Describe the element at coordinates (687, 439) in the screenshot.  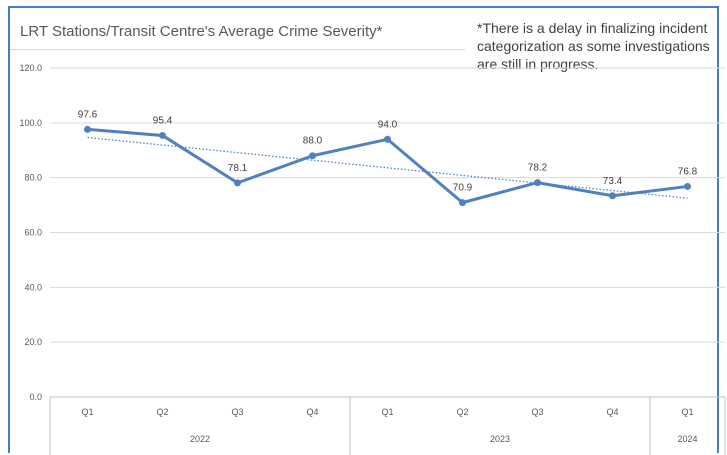
I see `year-group-label: 2024` at that location.